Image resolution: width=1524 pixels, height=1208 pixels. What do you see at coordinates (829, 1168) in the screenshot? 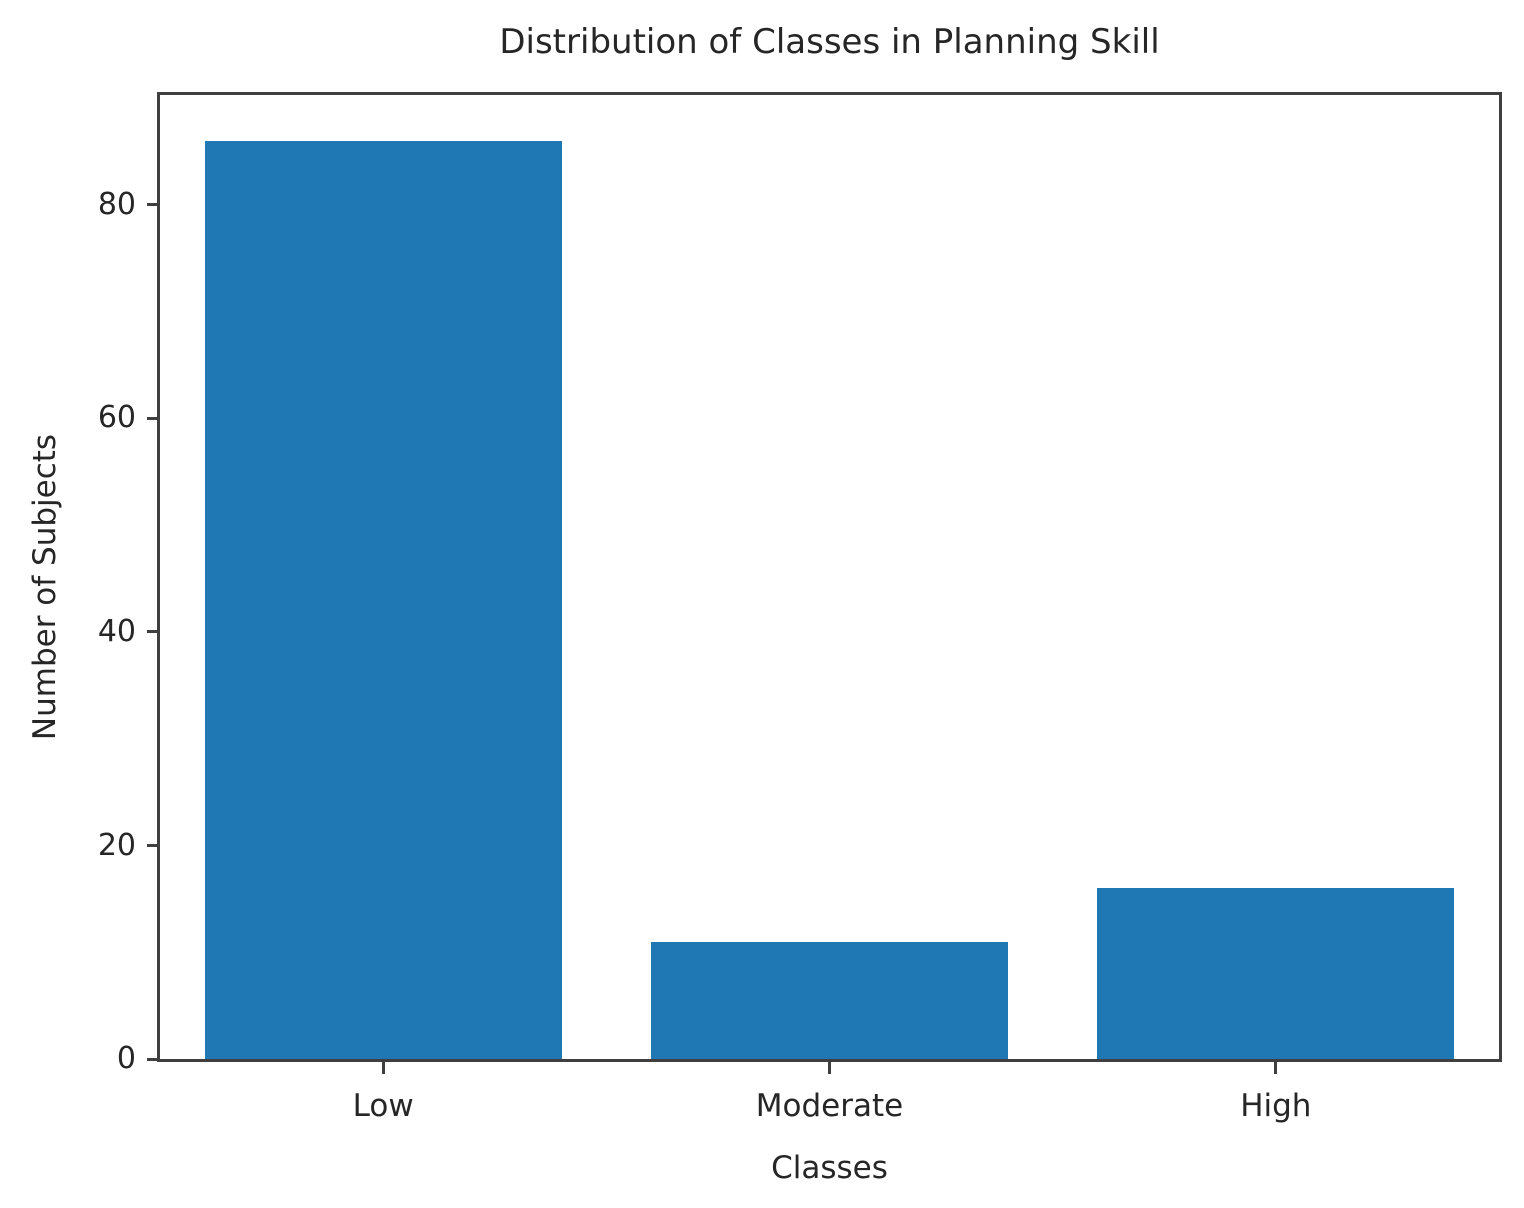
I see `x-axis-label: Classes` at bounding box center [829, 1168].